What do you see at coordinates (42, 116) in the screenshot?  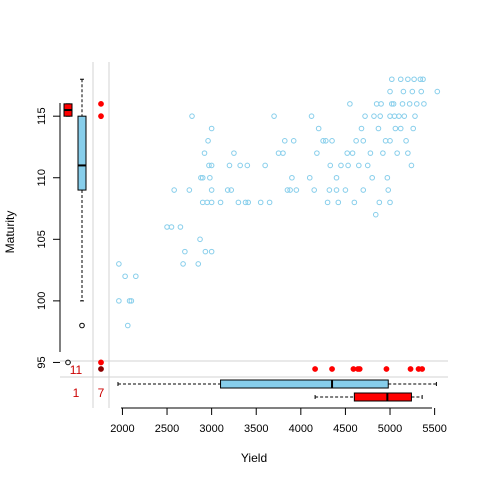 I see `y-tick-label: 115` at bounding box center [42, 116].